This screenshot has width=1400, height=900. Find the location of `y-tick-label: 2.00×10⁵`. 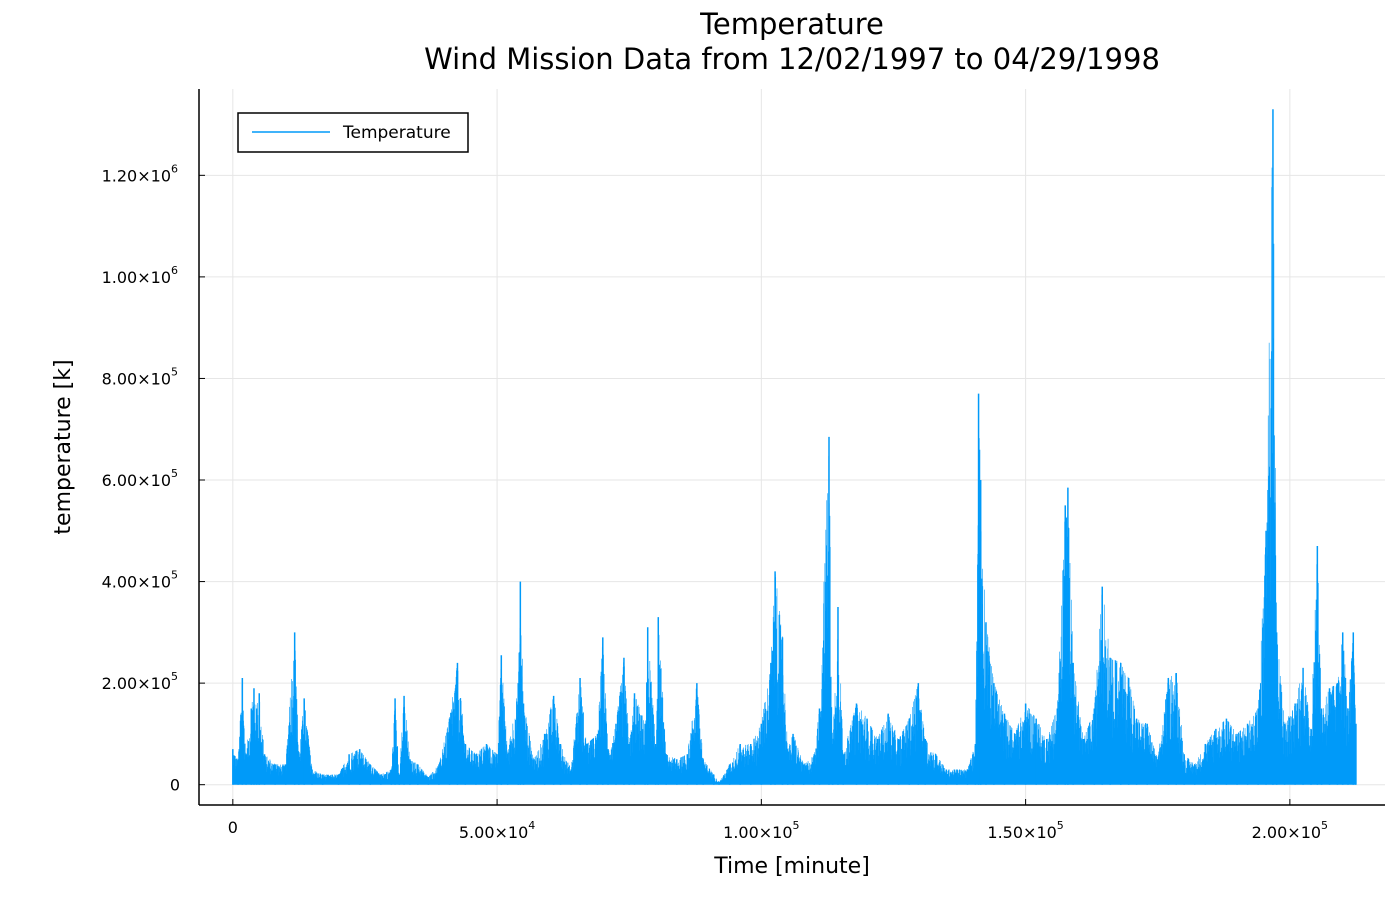

y-tick-label: 2.00×10⁵ is located at coordinates (140, 681).